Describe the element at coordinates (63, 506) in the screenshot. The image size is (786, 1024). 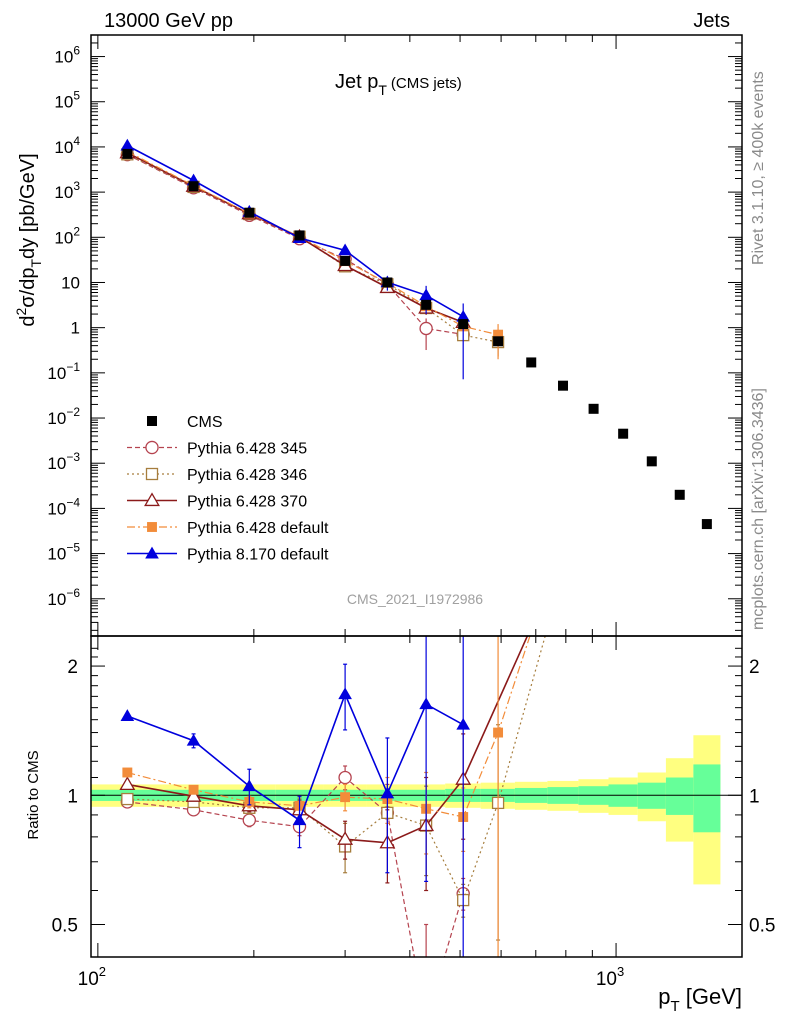
I see `y-tick-label: 10⁻⁴` at that location.